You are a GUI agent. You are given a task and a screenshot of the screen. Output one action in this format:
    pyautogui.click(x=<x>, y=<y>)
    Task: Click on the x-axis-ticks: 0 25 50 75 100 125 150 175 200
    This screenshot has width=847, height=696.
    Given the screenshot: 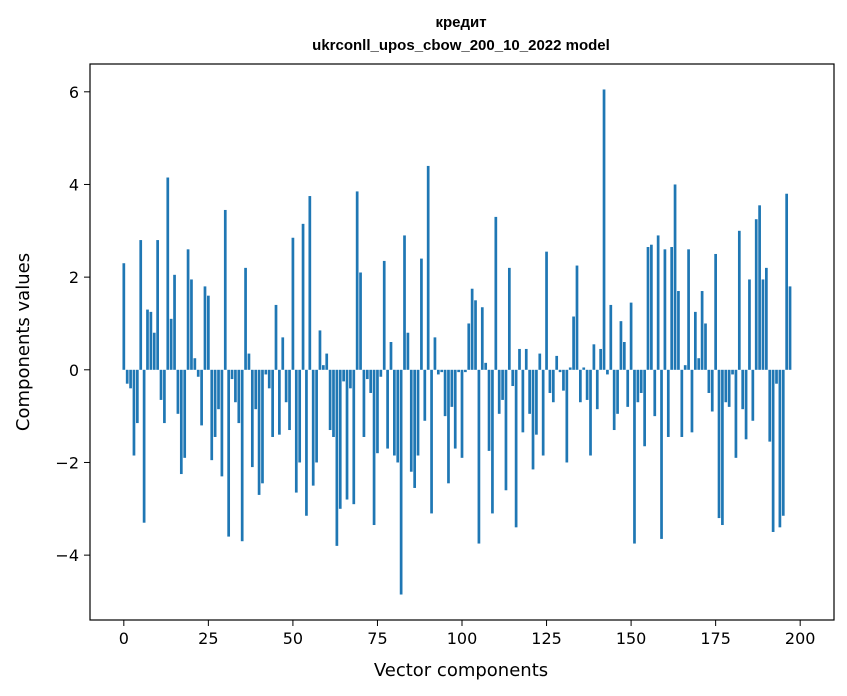 What is the action you would take?
    pyautogui.click(x=467, y=634)
    